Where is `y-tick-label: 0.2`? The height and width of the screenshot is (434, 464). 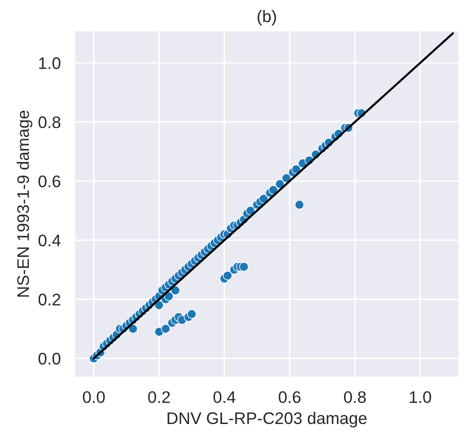 y-tick-label: 0.2 is located at coordinates (49, 300).